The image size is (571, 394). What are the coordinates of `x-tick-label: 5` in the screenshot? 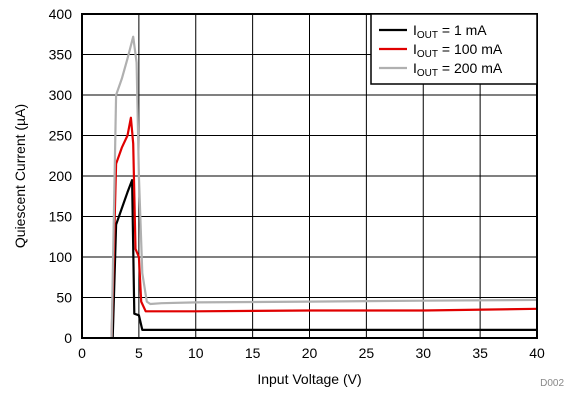 It's located at (139, 353).